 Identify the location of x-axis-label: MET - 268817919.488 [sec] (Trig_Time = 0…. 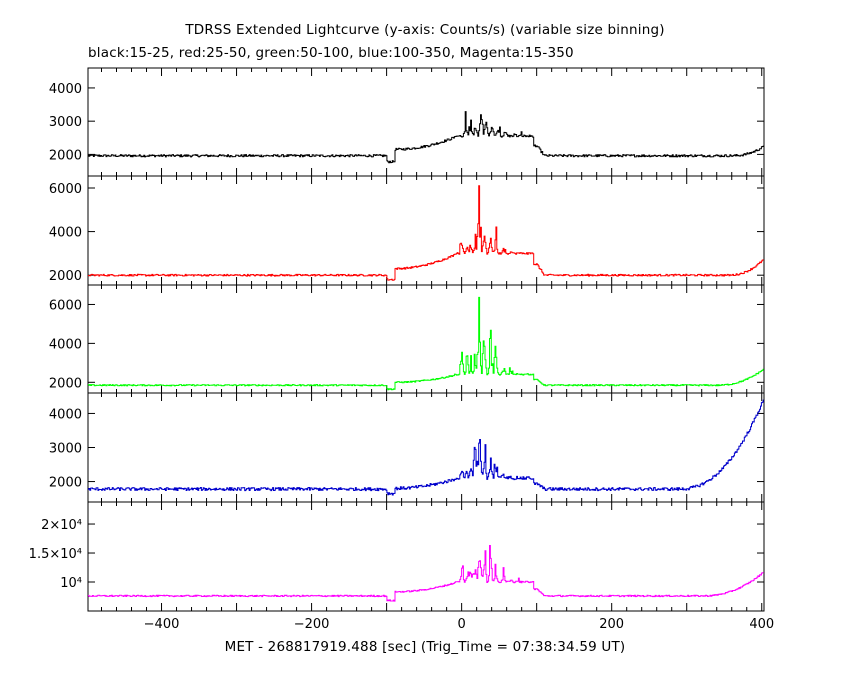
(425, 647).